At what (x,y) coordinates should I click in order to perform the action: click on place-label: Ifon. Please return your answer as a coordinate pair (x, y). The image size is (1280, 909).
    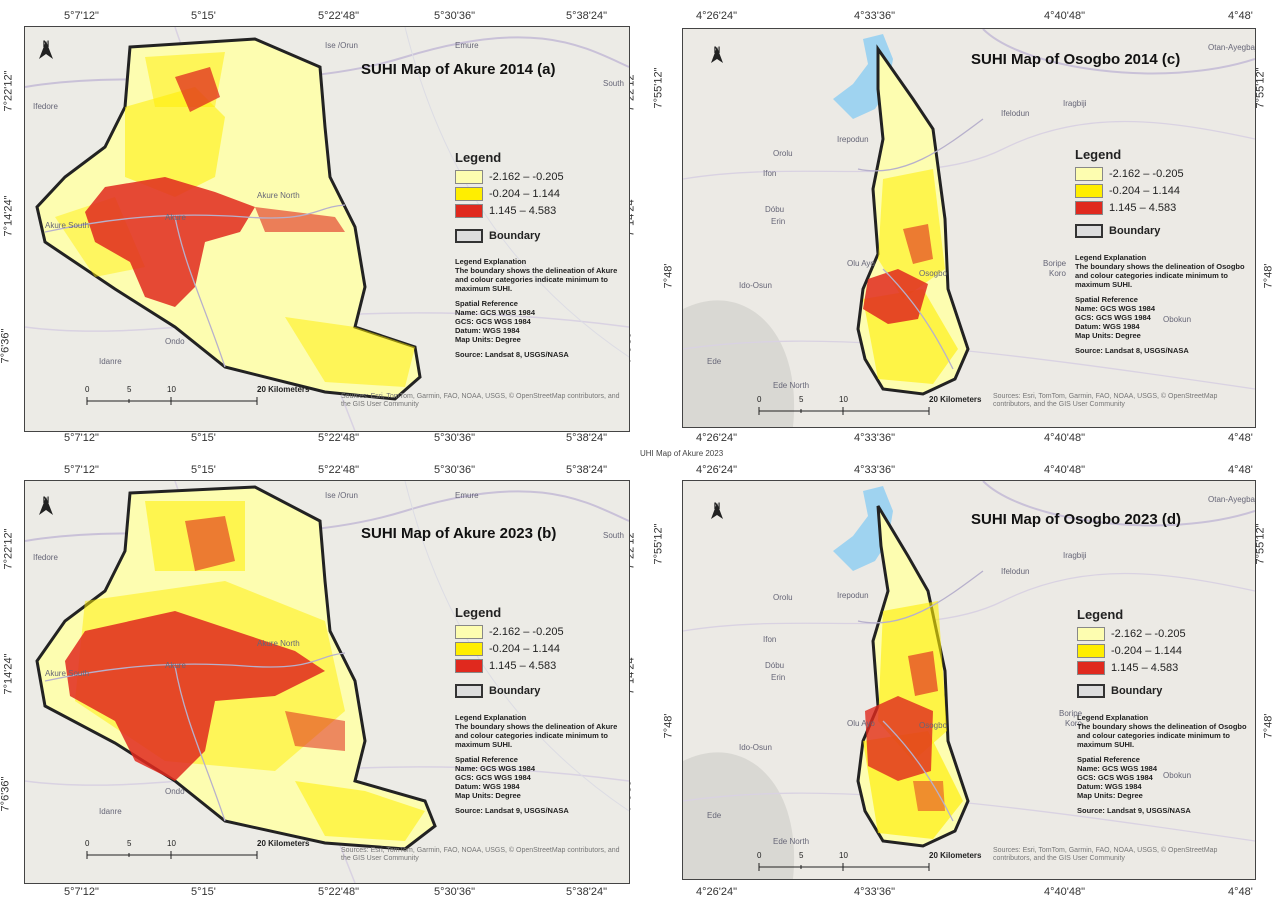
    Looking at the image, I should click on (770, 173).